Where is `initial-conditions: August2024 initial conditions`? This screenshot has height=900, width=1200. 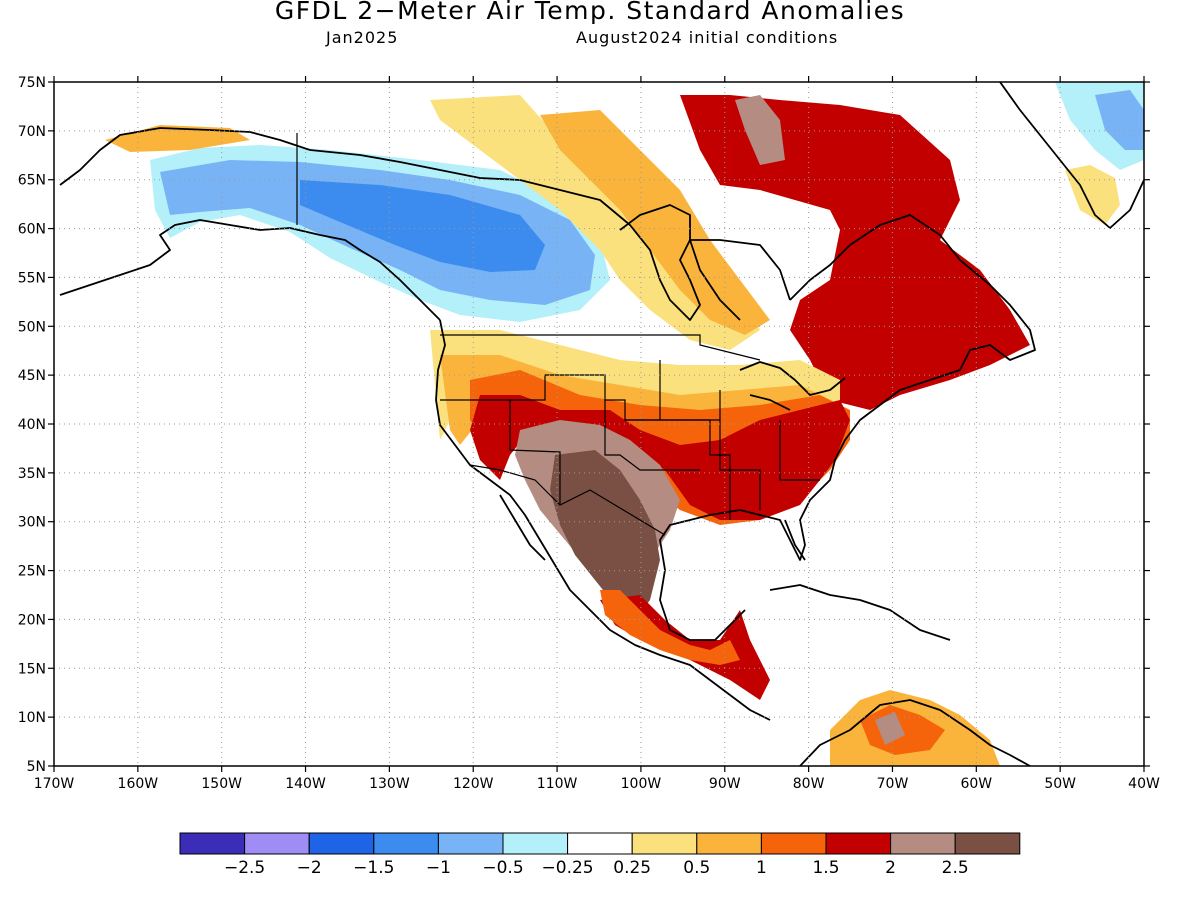
initial-conditions: August2024 initial conditions is located at coordinates (707, 37).